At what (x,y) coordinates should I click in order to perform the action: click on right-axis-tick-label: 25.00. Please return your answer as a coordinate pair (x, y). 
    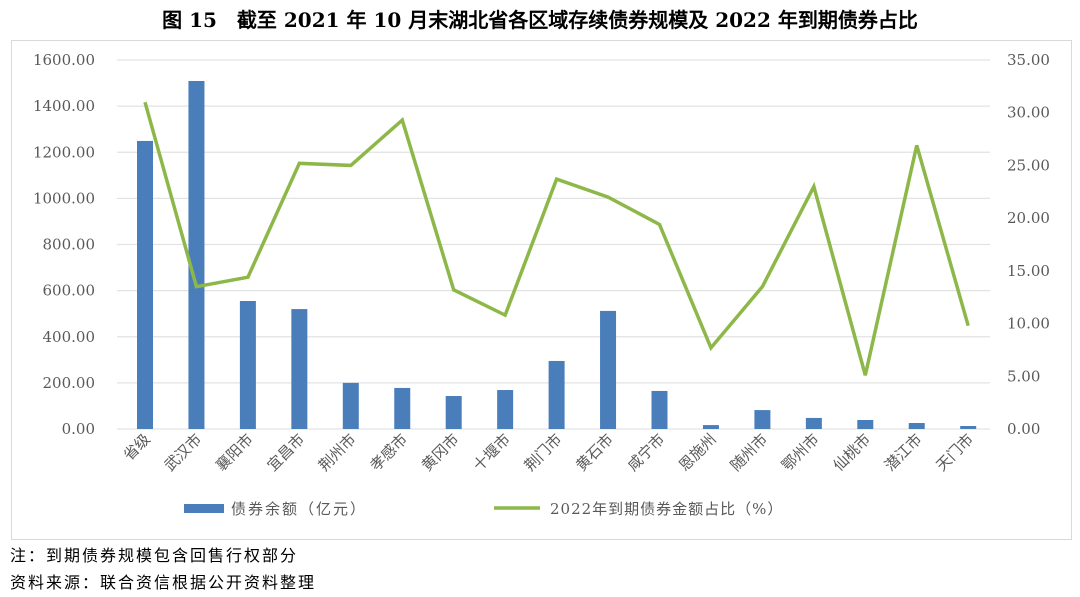
    Looking at the image, I should click on (1028, 165).